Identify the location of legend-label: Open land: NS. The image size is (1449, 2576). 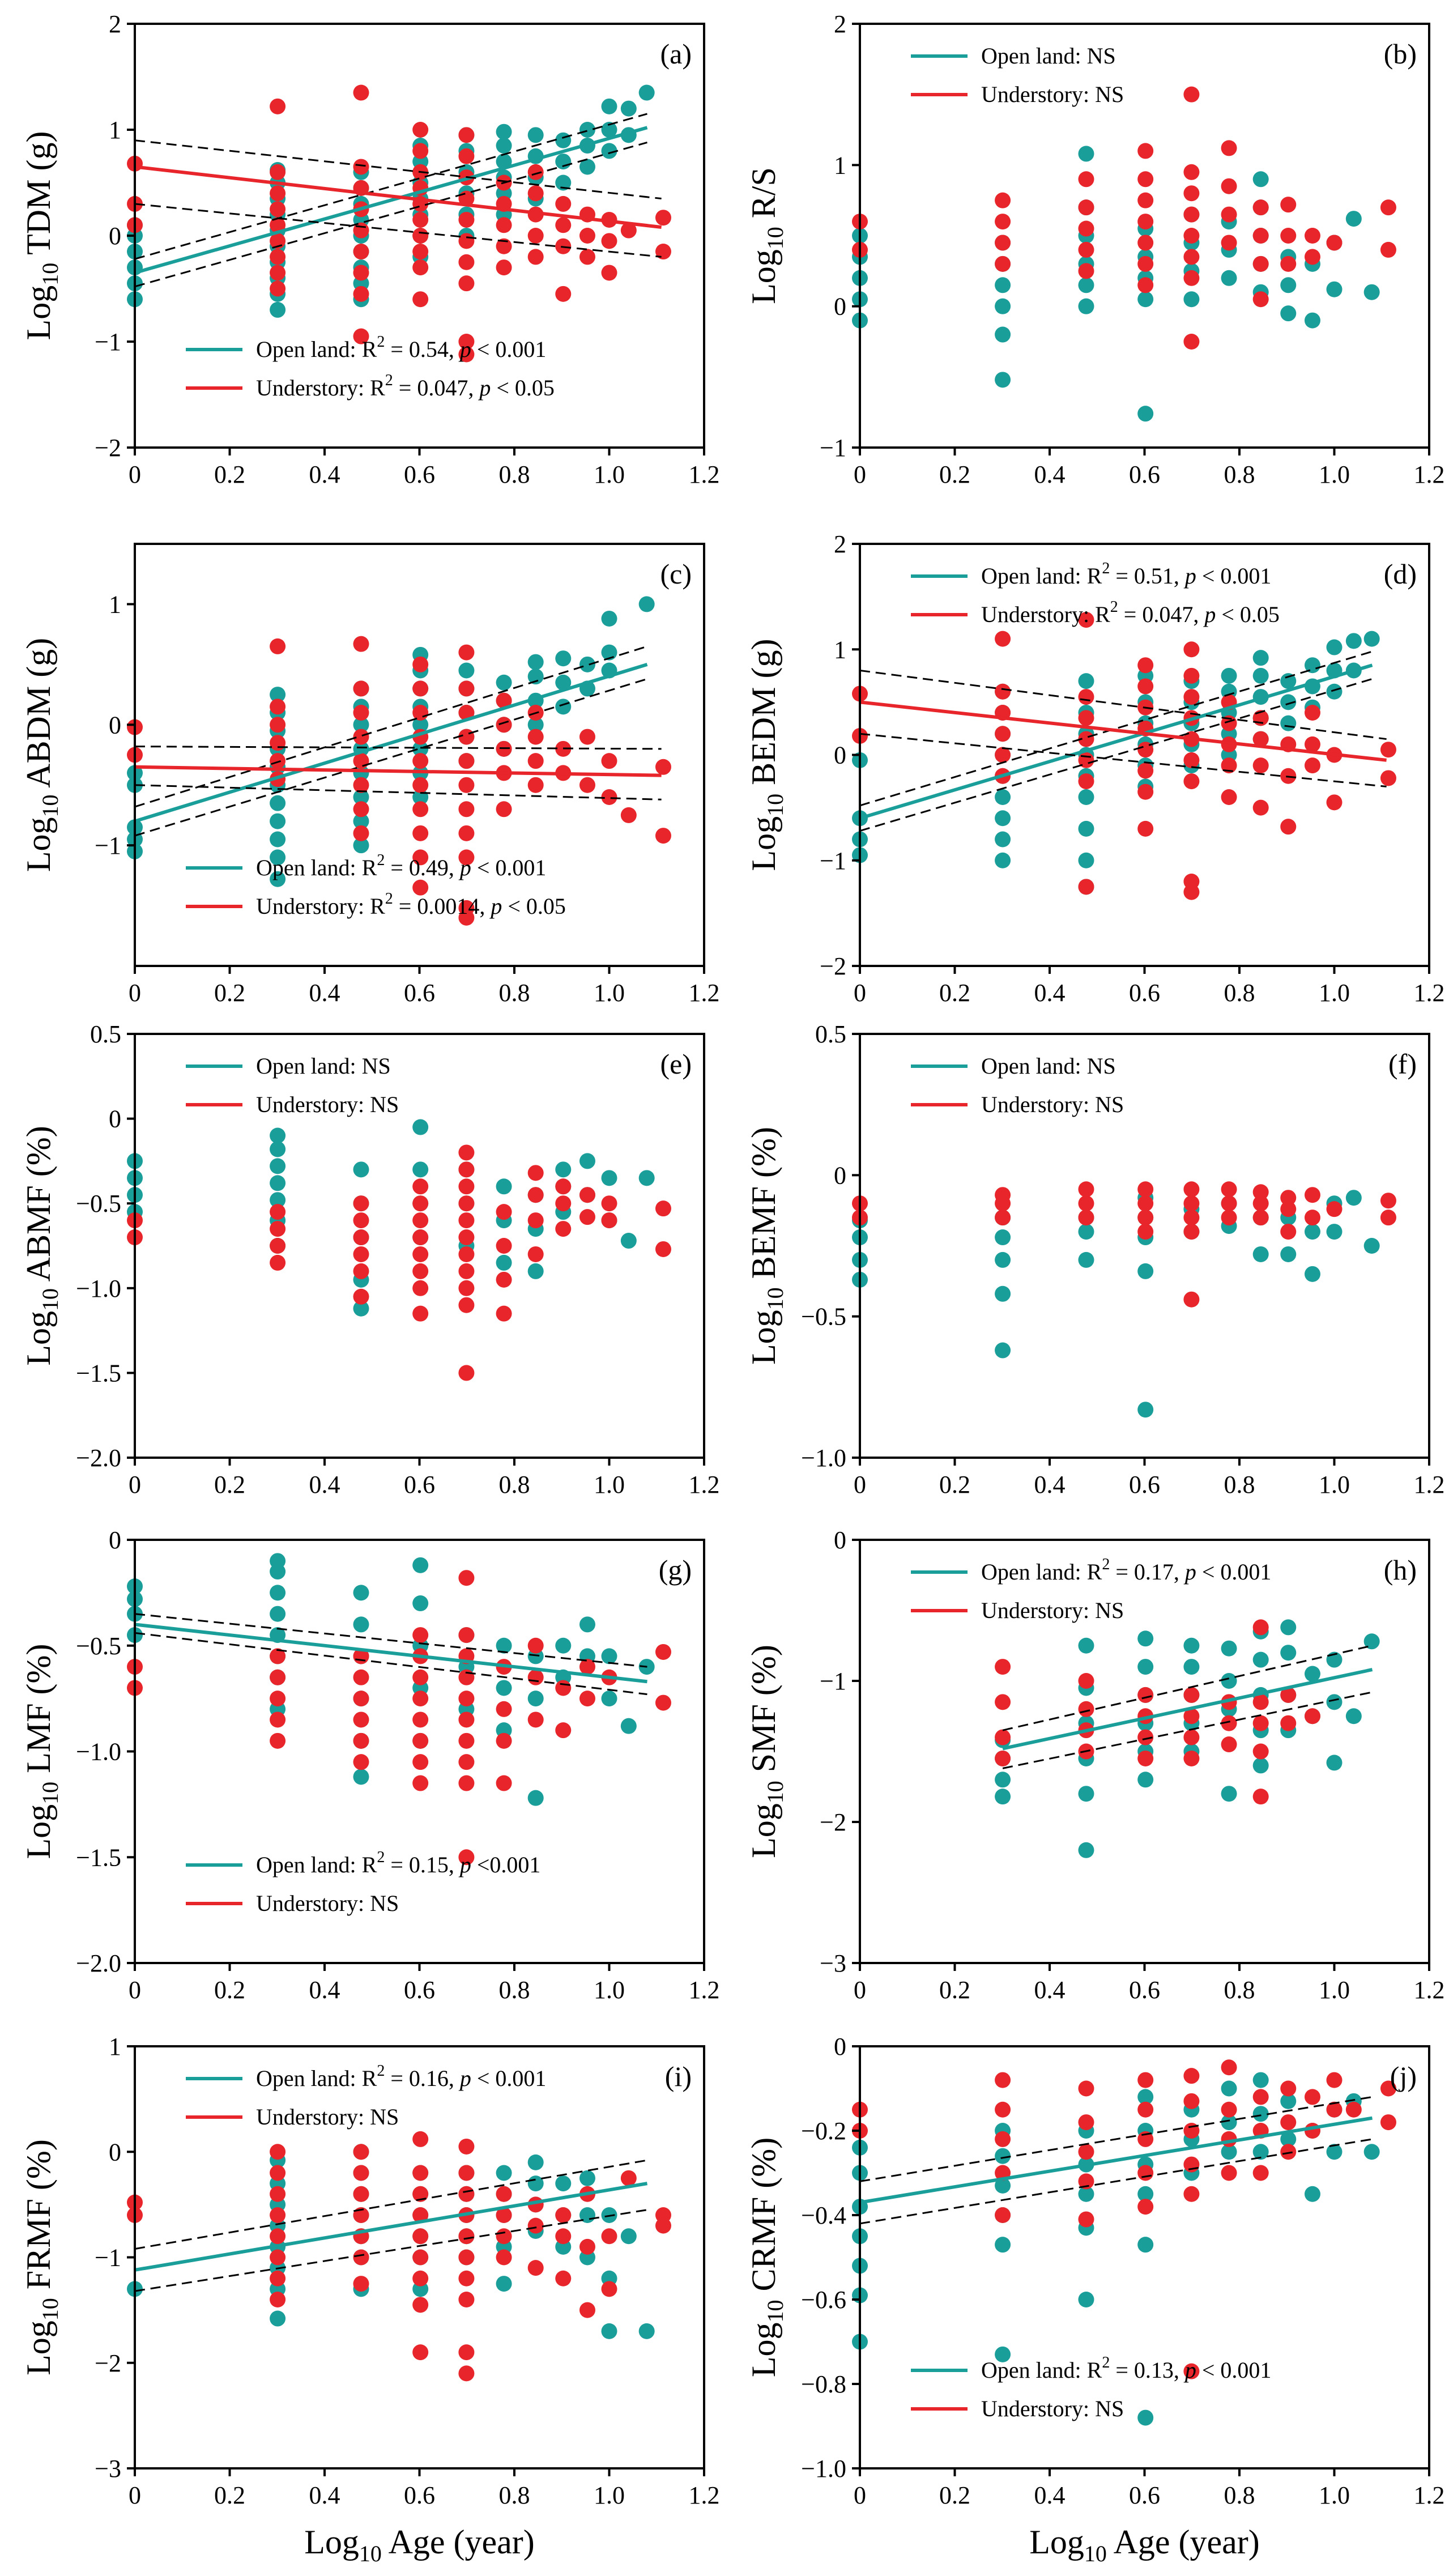
(323, 1066).